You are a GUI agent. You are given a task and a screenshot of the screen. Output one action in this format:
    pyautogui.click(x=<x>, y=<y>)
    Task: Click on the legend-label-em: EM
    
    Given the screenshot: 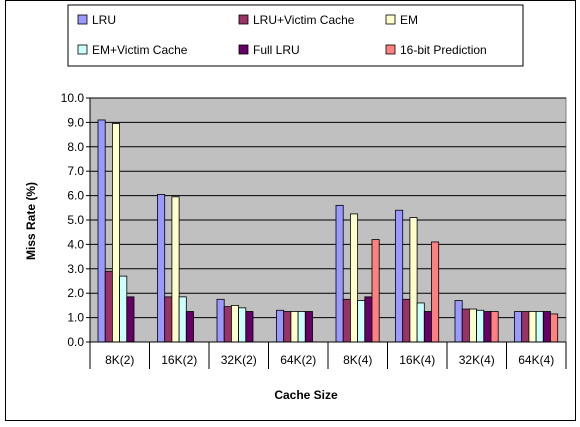 What is the action you would take?
    pyautogui.click(x=409, y=20)
    